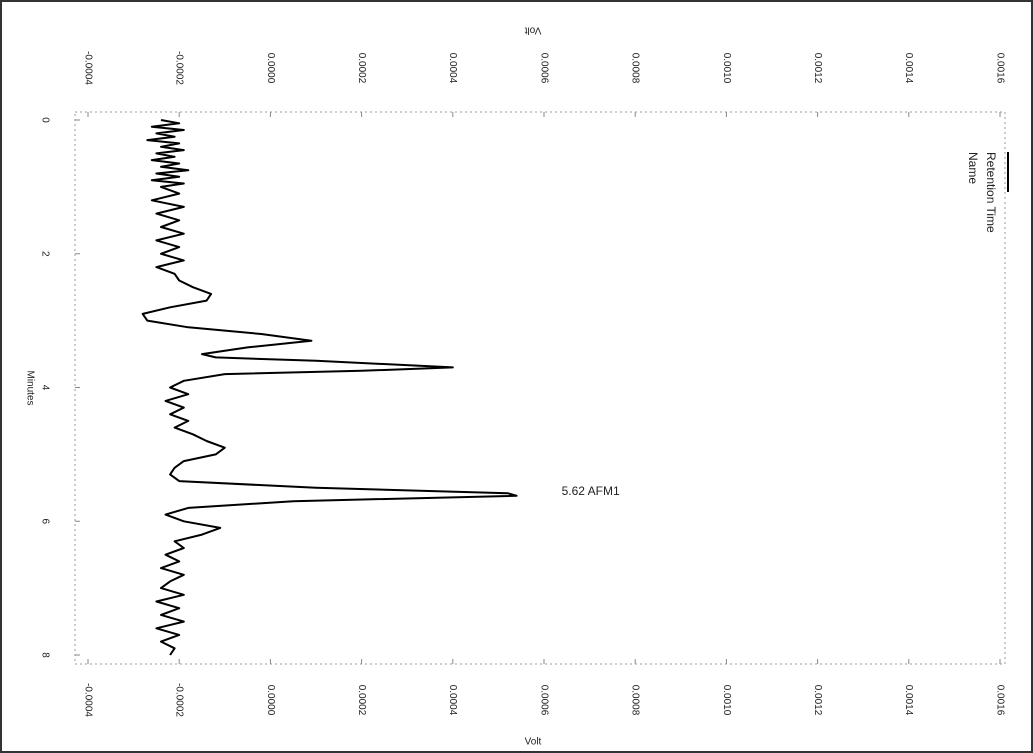  Describe the element at coordinates (44, 521) in the screenshot. I see `time-tick-label: 6` at that location.